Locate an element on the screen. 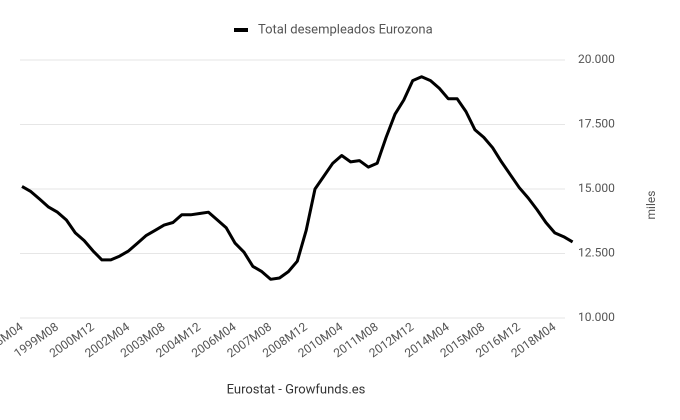 The image size is (680, 420). y-tick-label: 12.500 is located at coordinates (596, 253).